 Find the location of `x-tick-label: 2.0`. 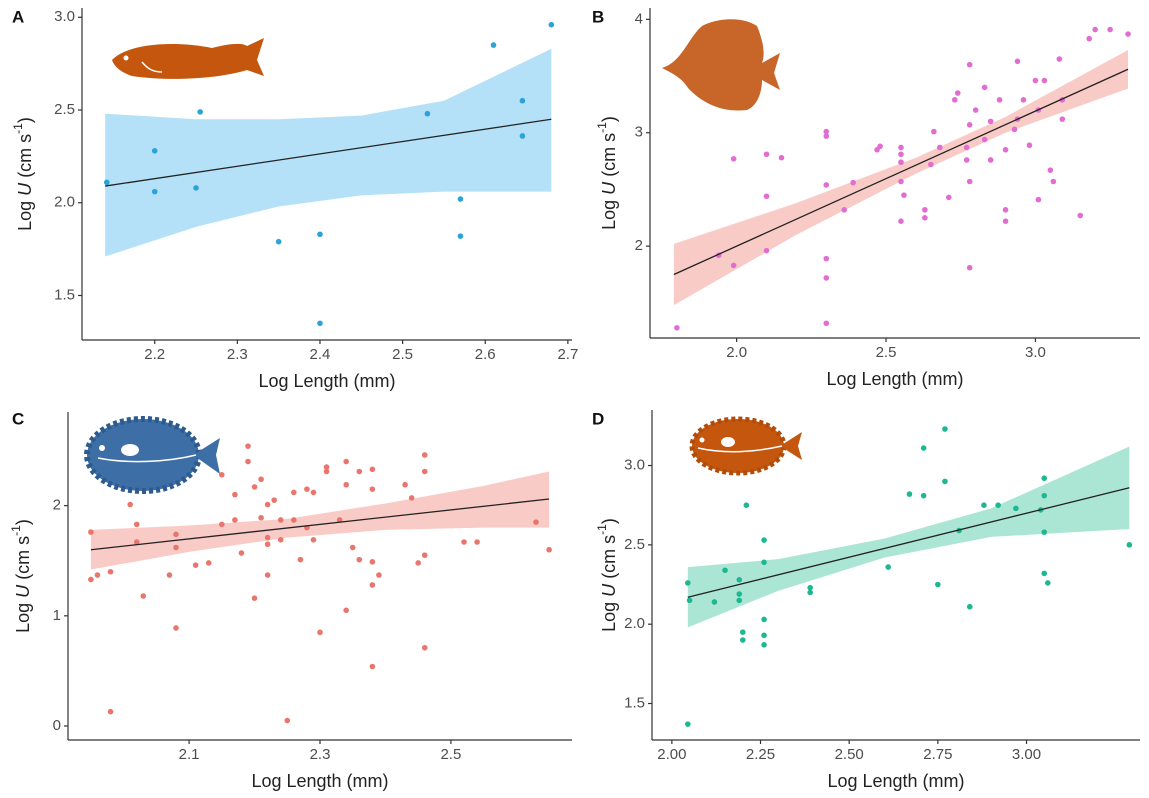

x-tick-label: 2.0 is located at coordinates (736, 352).